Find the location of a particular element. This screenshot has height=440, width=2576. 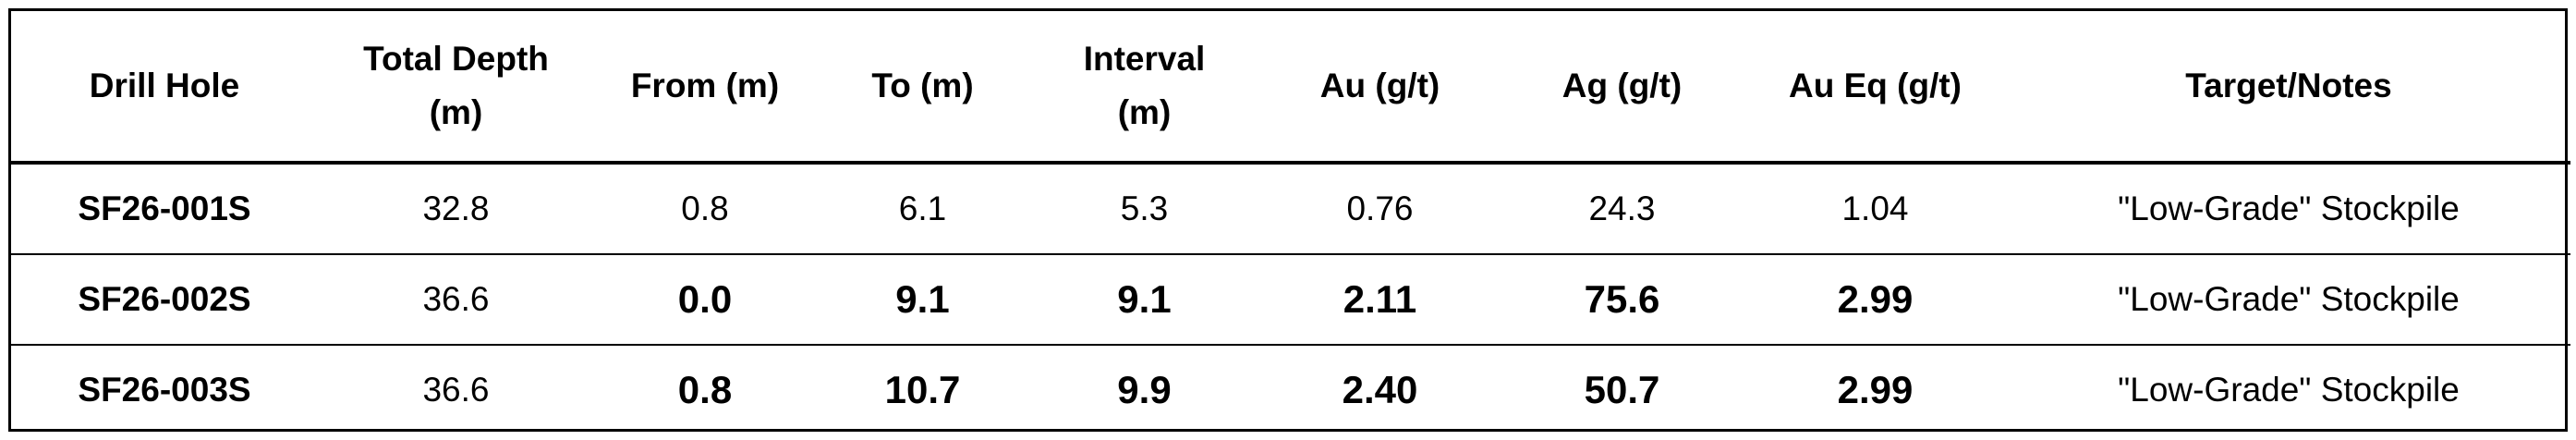

header-text: Au (g/t) is located at coordinates (1379, 86).